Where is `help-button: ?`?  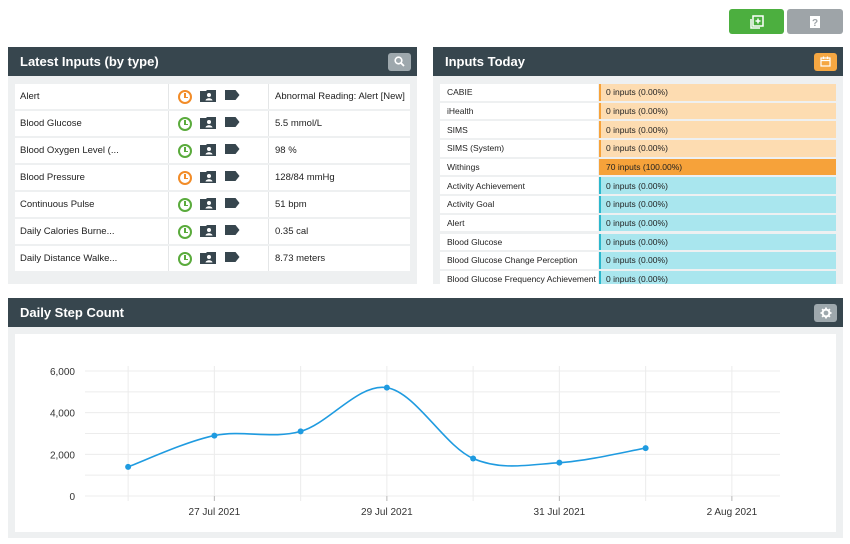 help-button: ? is located at coordinates (815, 21).